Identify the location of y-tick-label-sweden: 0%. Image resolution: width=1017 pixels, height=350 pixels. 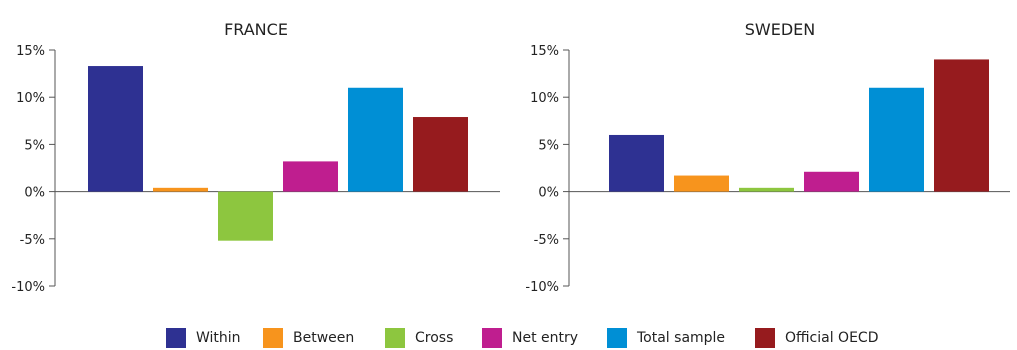
(548, 193).